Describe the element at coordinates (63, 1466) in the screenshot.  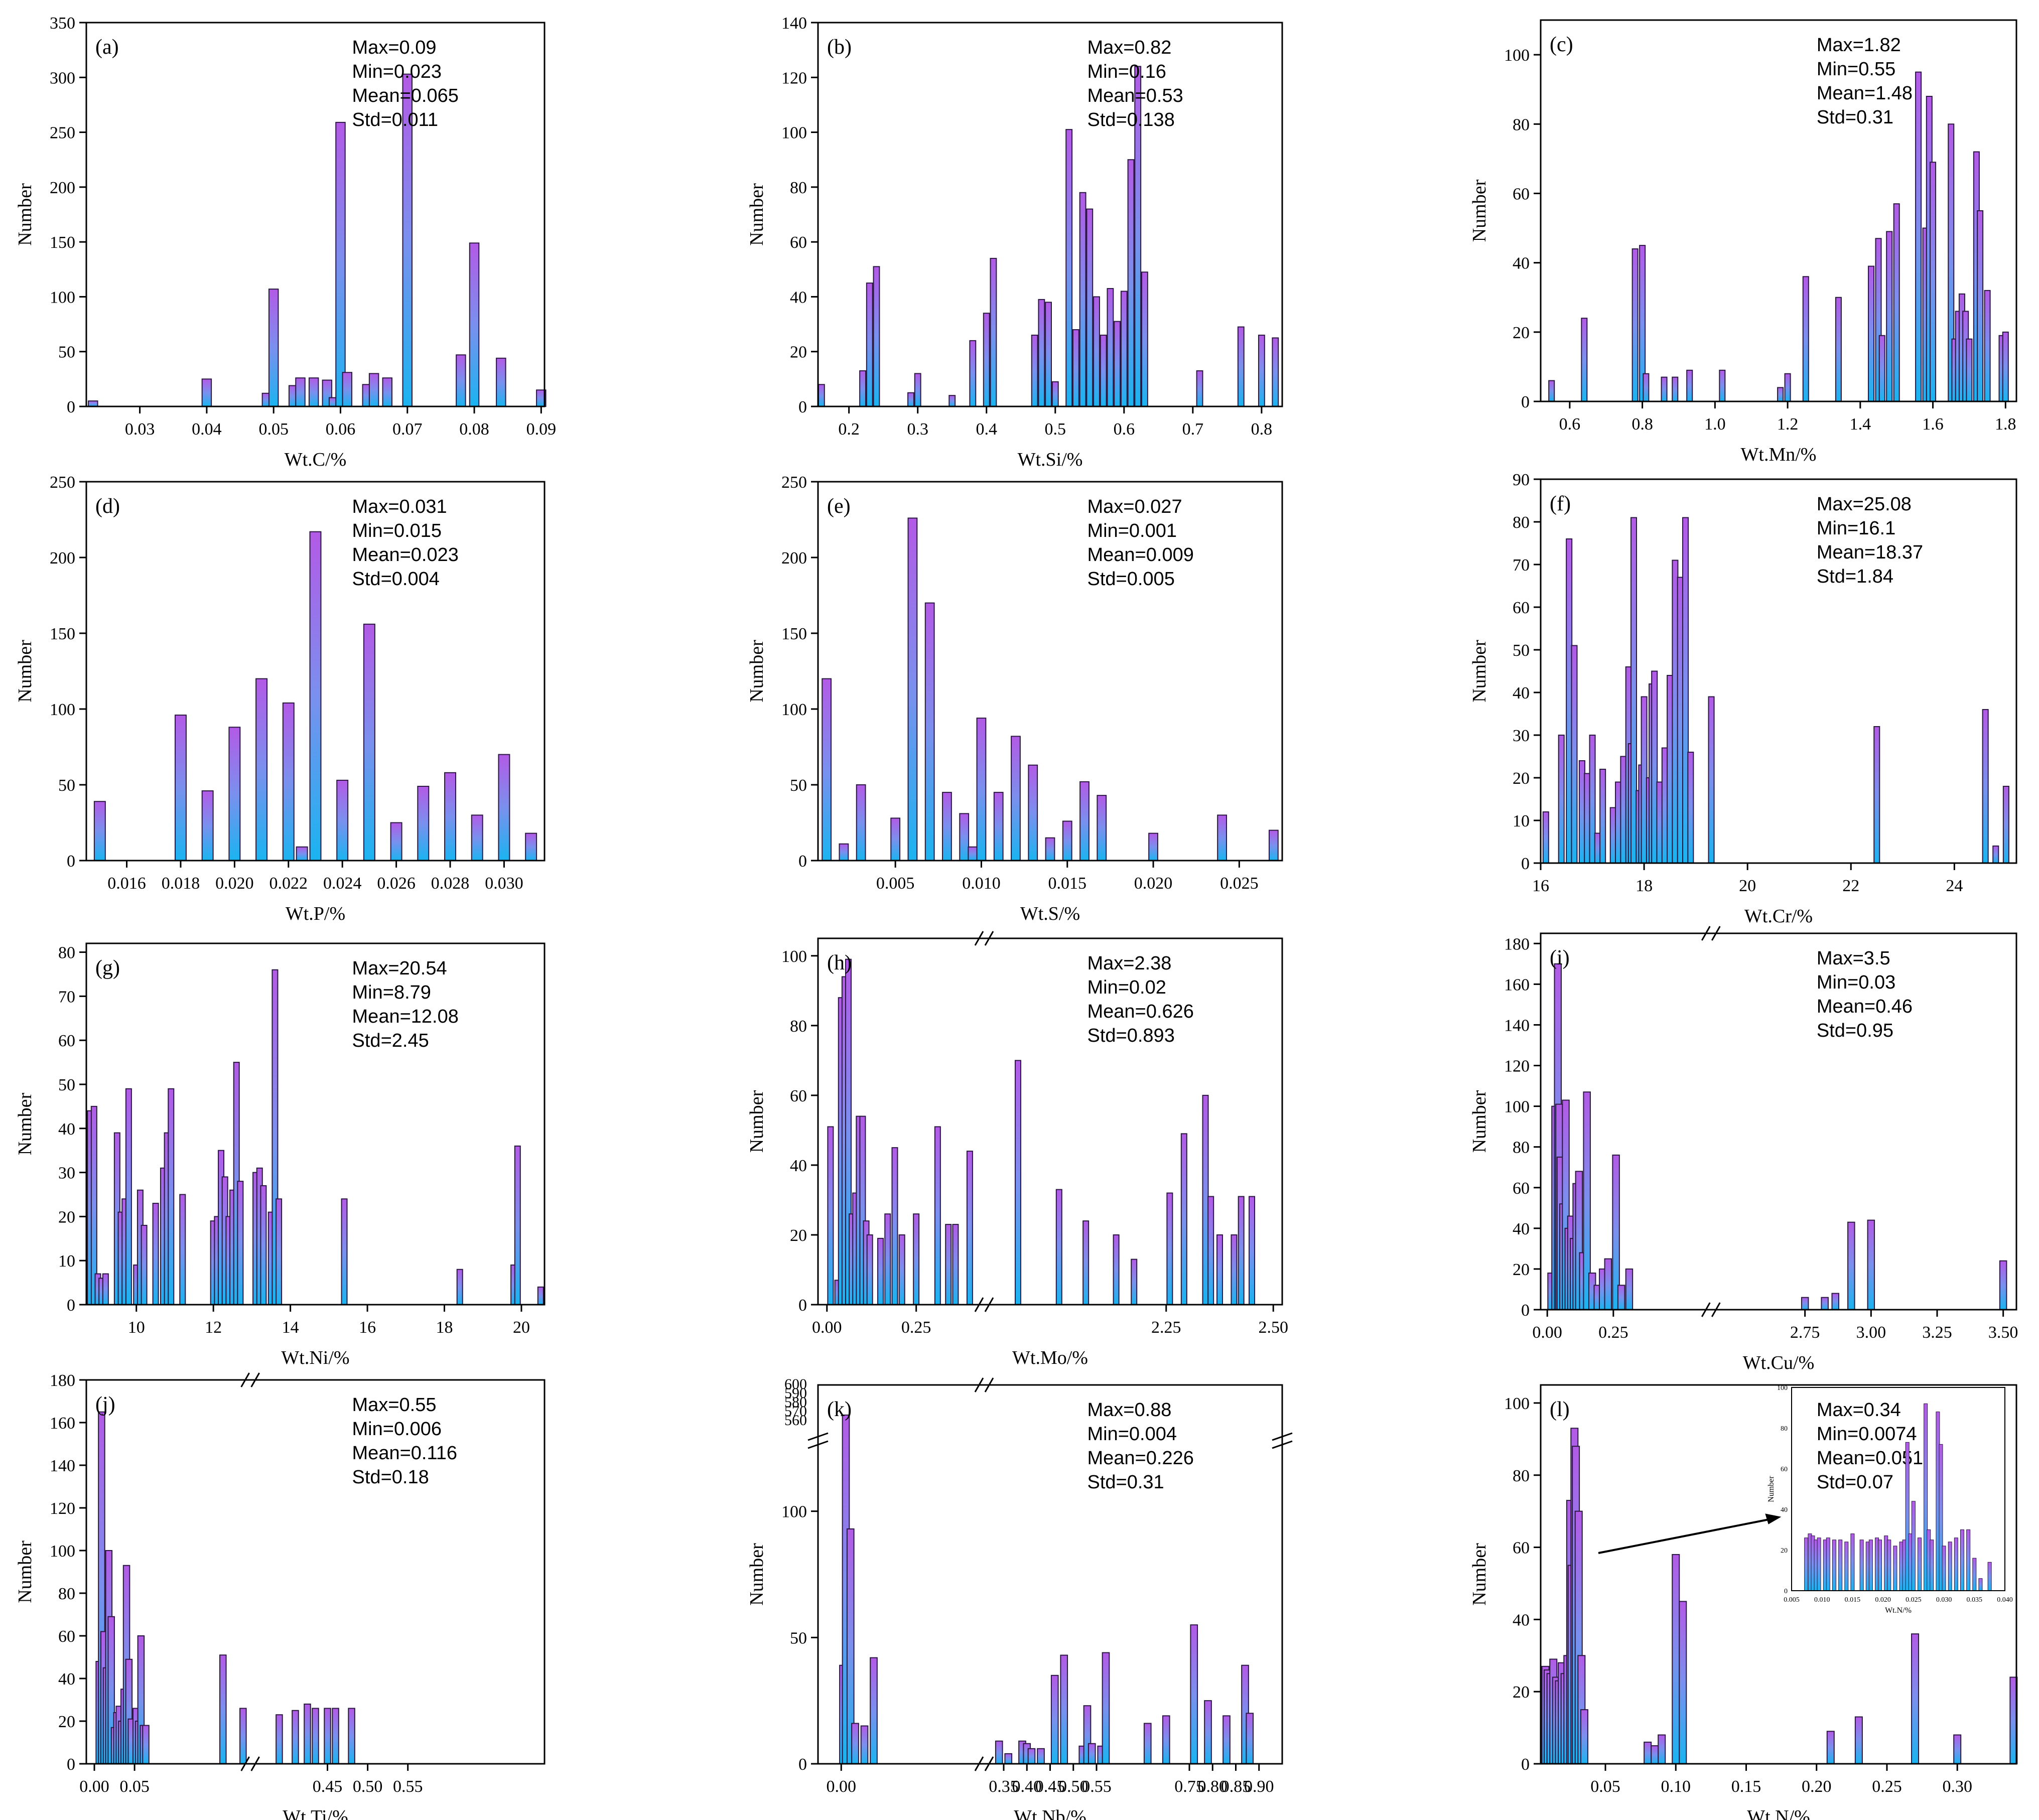
I see `y-tick-label: 140` at that location.